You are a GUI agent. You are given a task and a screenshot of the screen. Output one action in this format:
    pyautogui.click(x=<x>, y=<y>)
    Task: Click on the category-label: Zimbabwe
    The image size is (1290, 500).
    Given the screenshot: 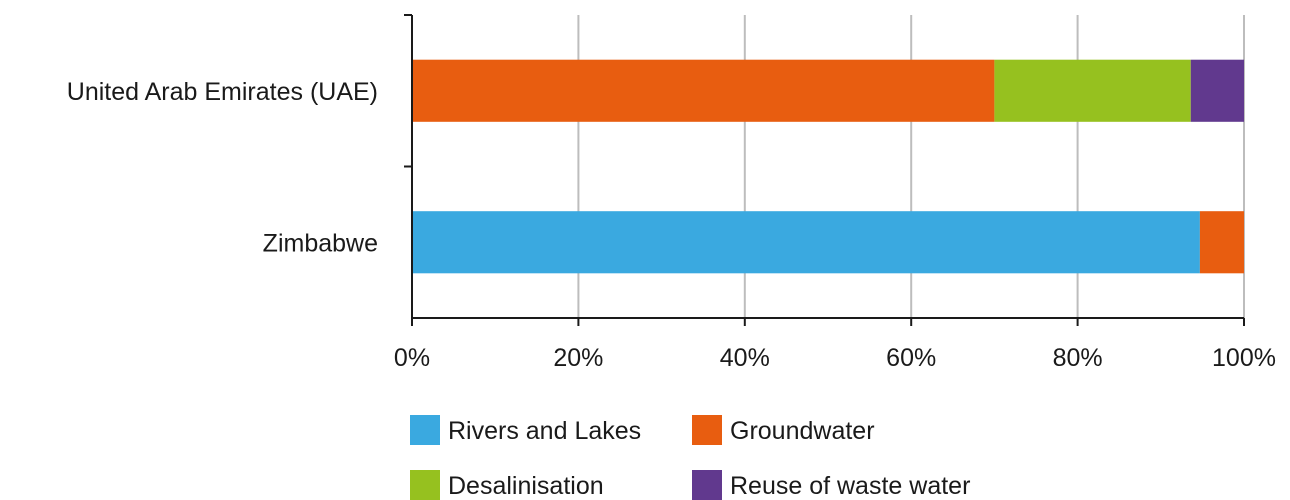 What is the action you would take?
    pyautogui.click(x=320, y=243)
    